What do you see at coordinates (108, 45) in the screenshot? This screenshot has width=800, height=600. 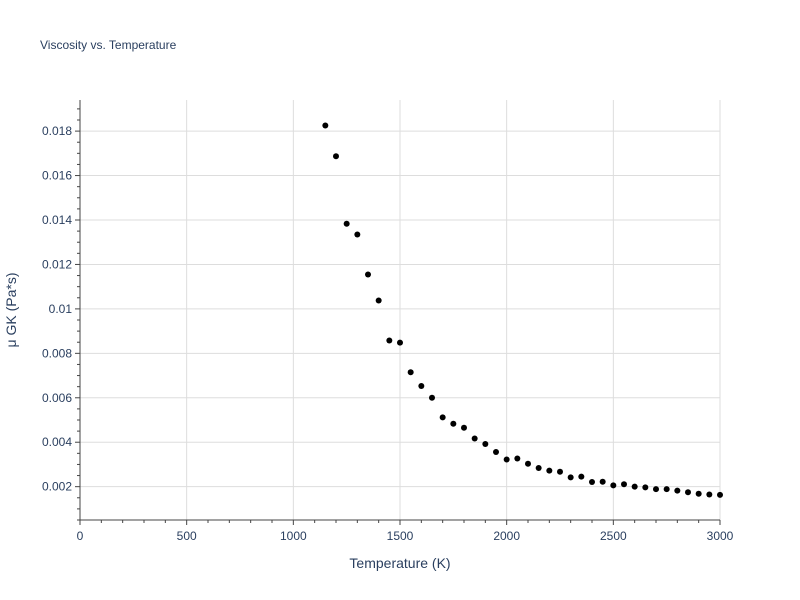 I see `chart-title: Viscosity vs. Temperature` at bounding box center [108, 45].